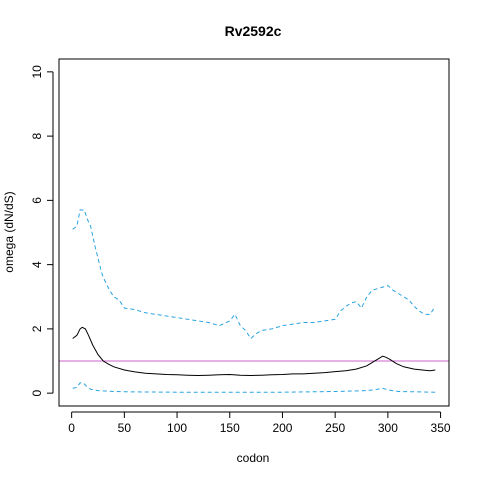  I want to click on y-axis-label: omega (dN/dS), so click(9, 231).